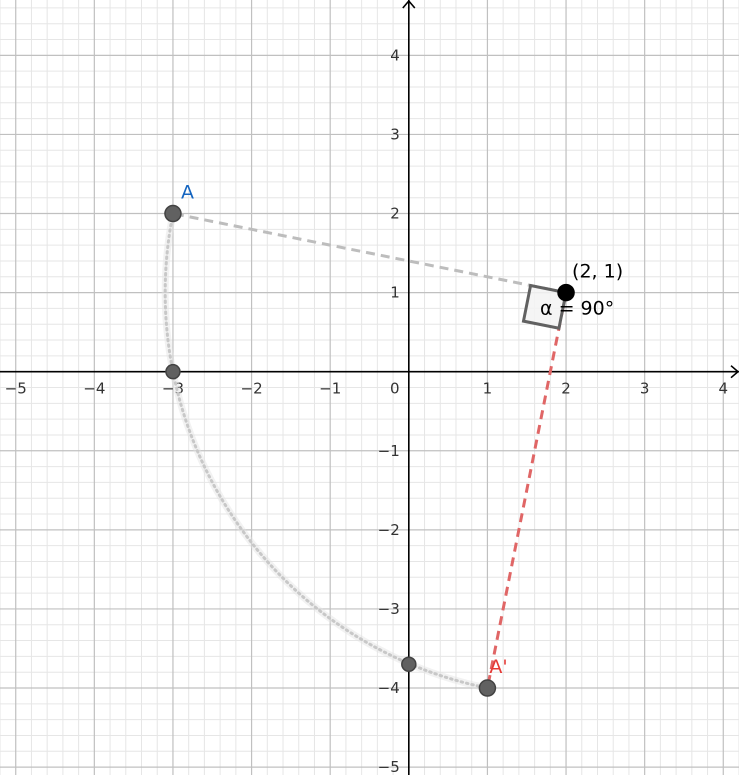  I want to click on x-tick-label: 1, so click(488, 389).